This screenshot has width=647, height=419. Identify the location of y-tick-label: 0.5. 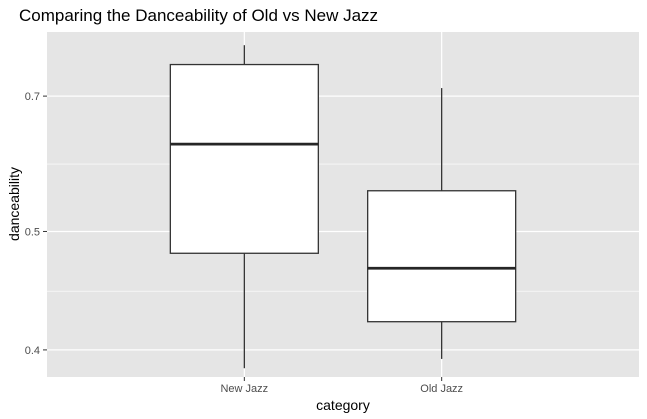
(32, 232).